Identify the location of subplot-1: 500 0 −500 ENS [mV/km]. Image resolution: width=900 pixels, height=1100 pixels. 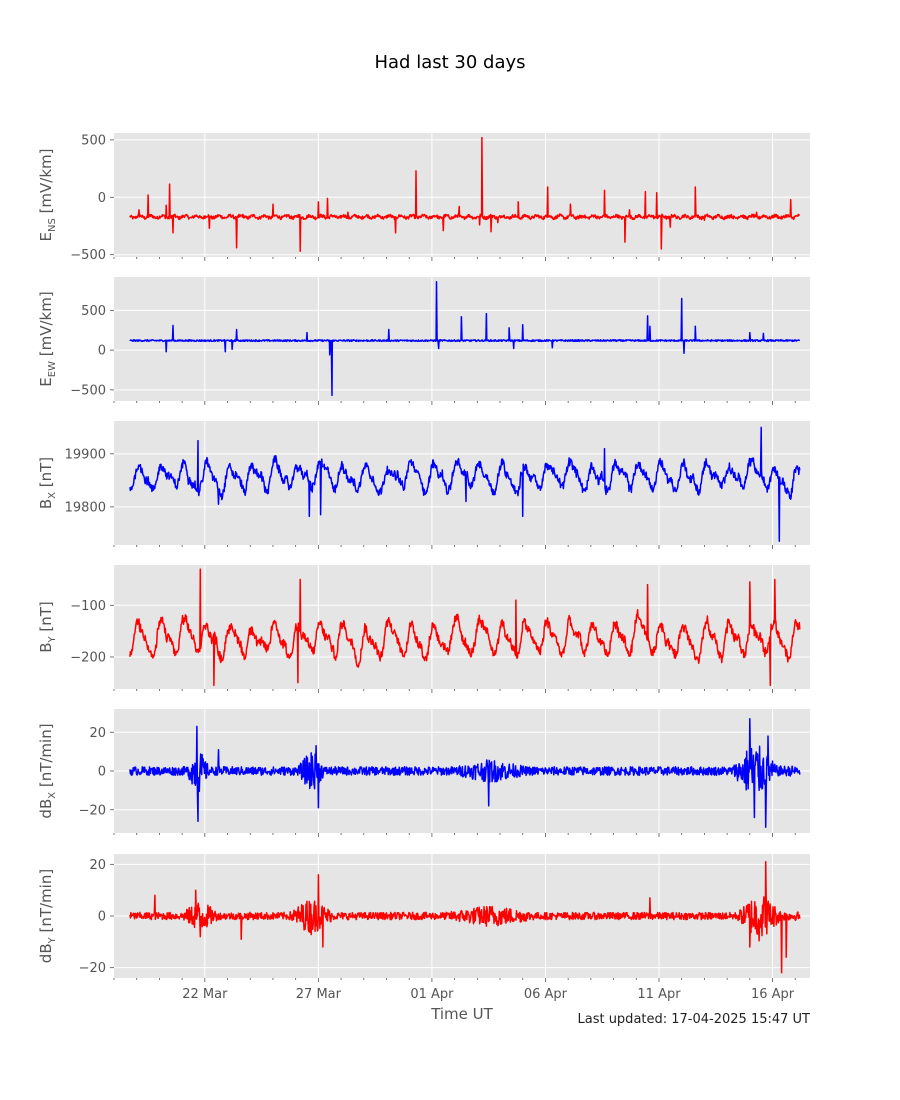
(423, 198).